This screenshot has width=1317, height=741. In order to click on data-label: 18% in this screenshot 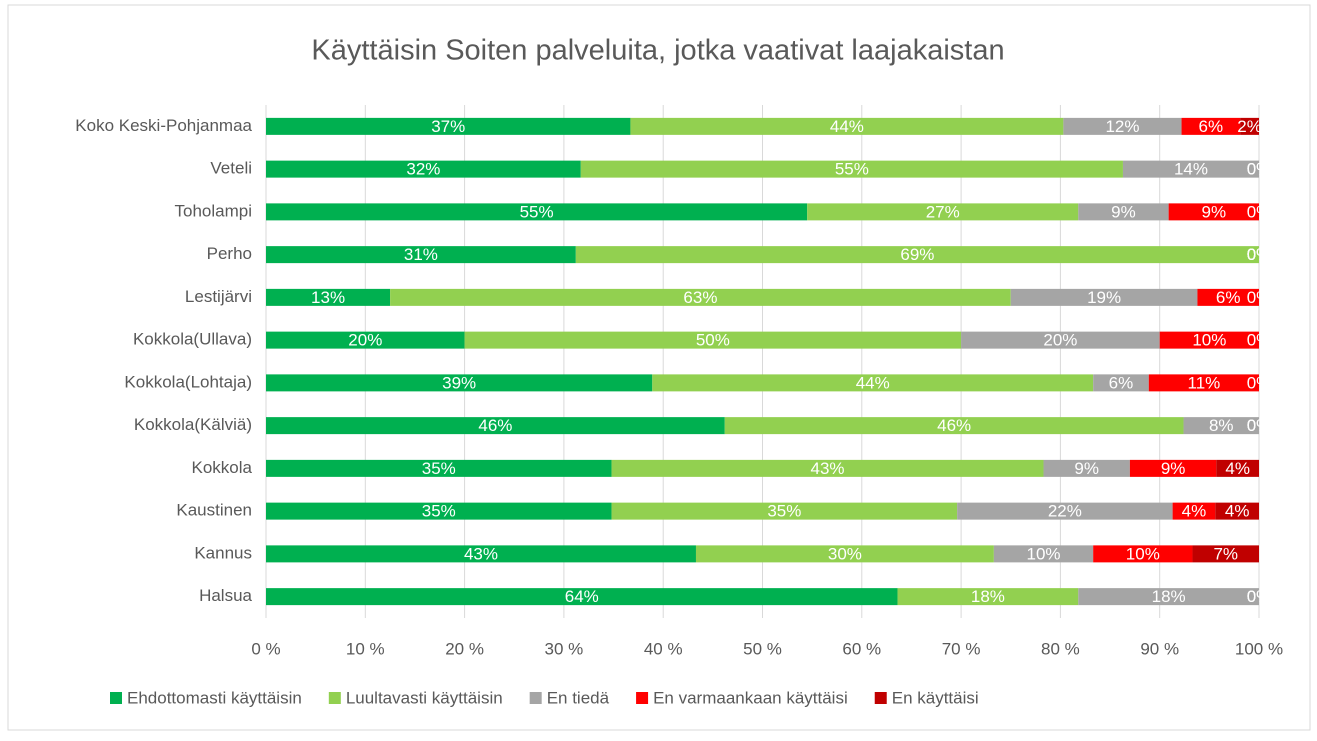, I will do `click(988, 596)`.